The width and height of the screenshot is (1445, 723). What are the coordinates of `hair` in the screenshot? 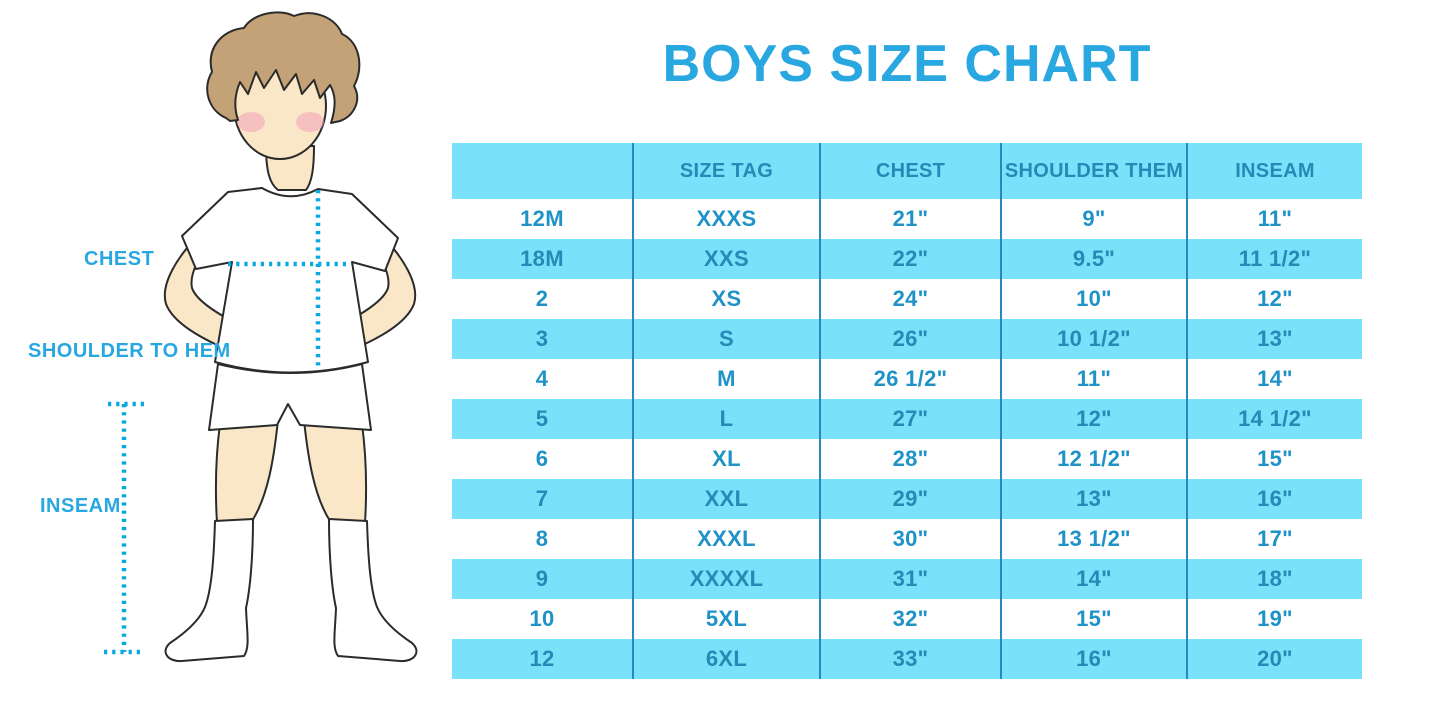 It's located at (283, 67).